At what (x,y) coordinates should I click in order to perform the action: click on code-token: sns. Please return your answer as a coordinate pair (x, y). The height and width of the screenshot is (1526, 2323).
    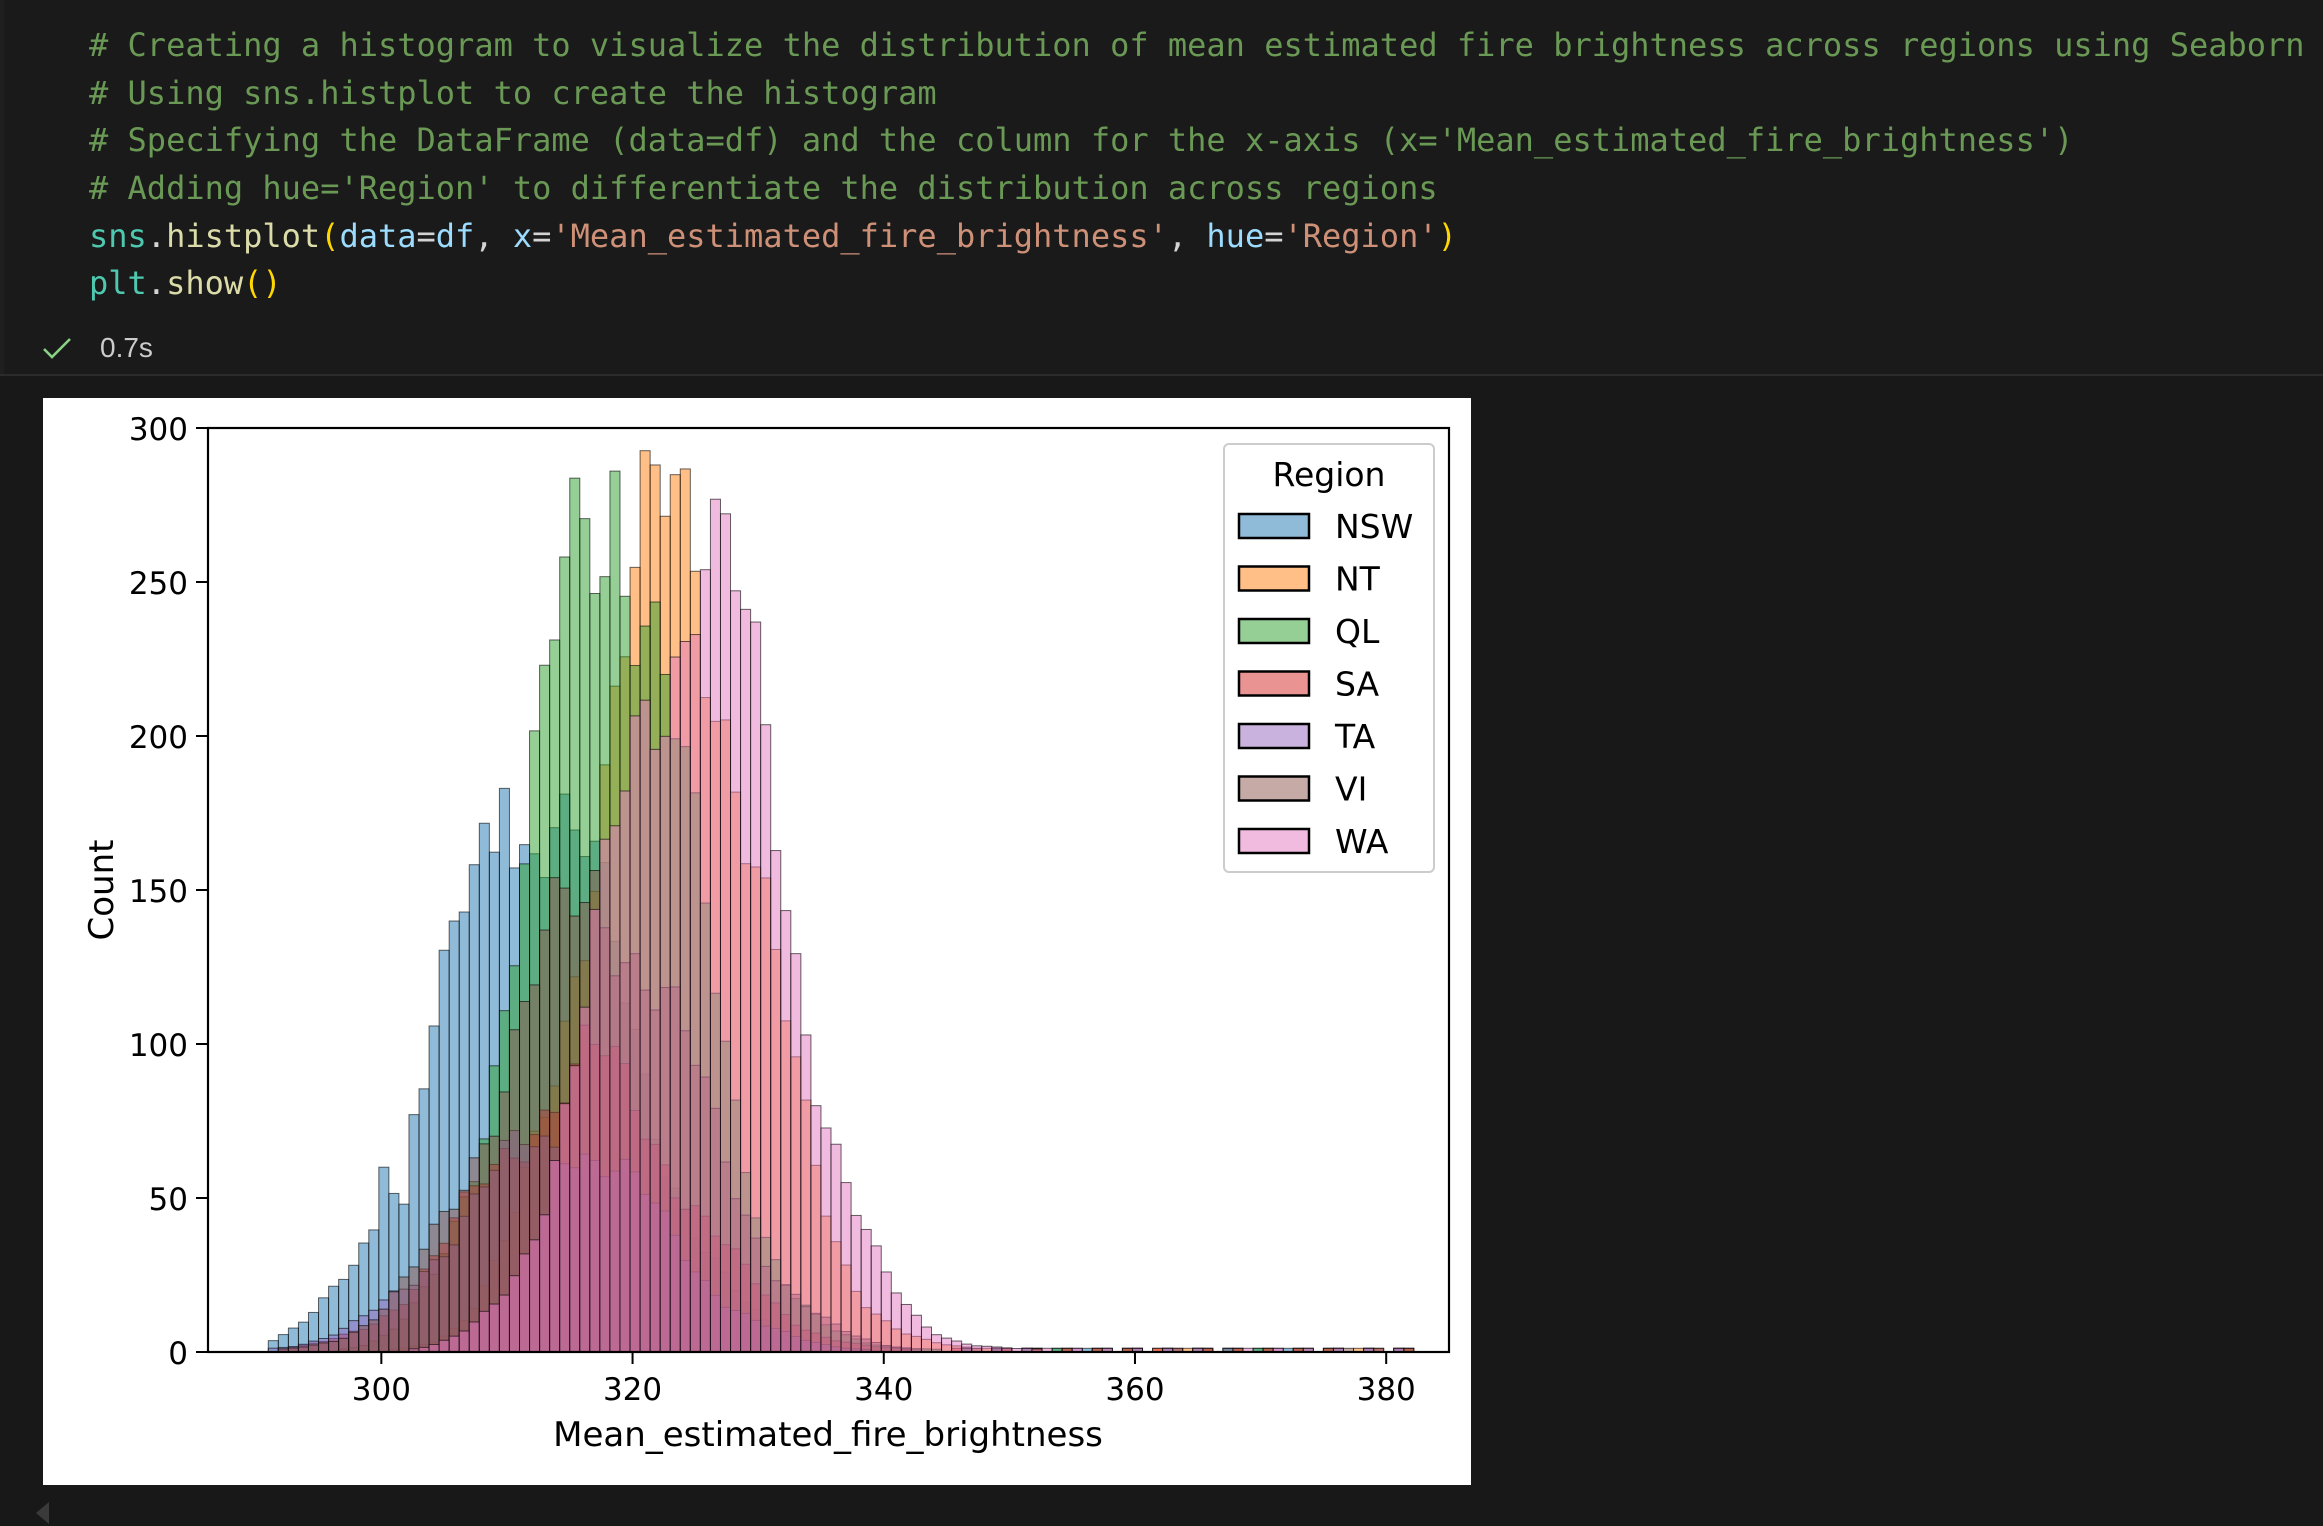
    Looking at the image, I should click on (118, 235).